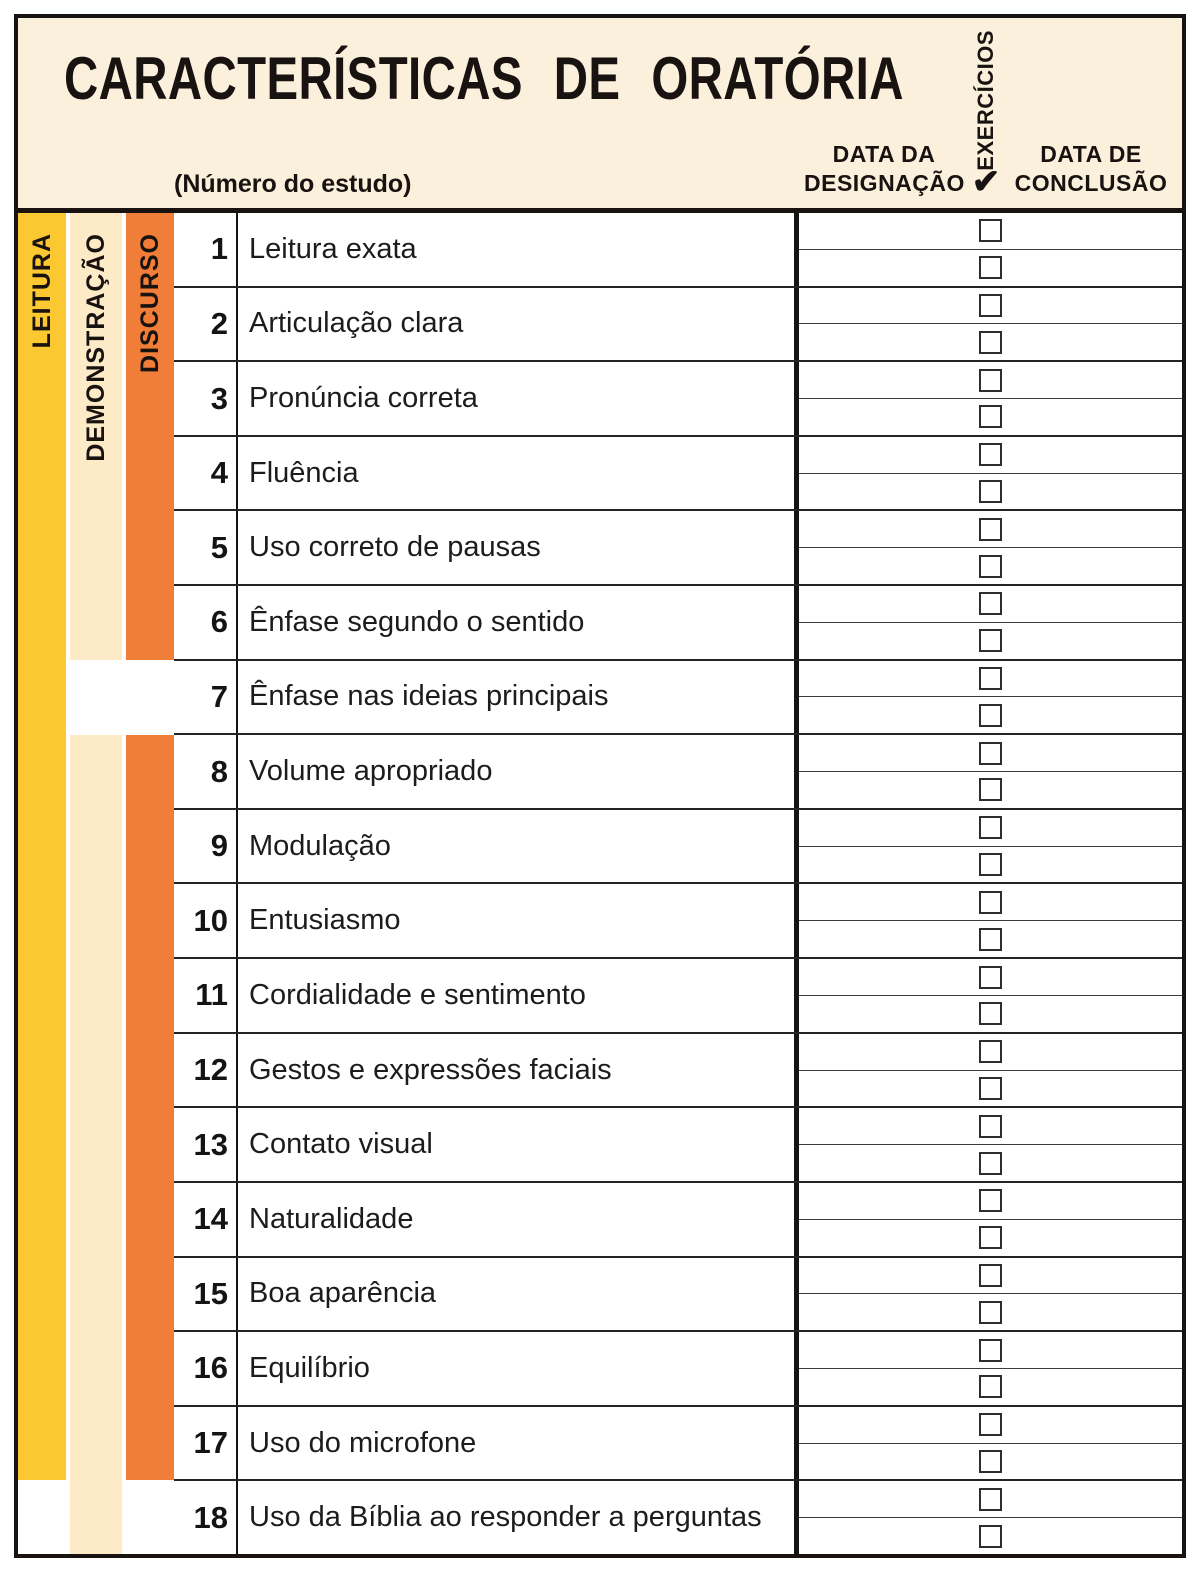 Image resolution: width=1200 pixels, height=1576 pixels. I want to click on band-label-demonstracao: DEMONSTRAÇÃO, so click(95, 347).